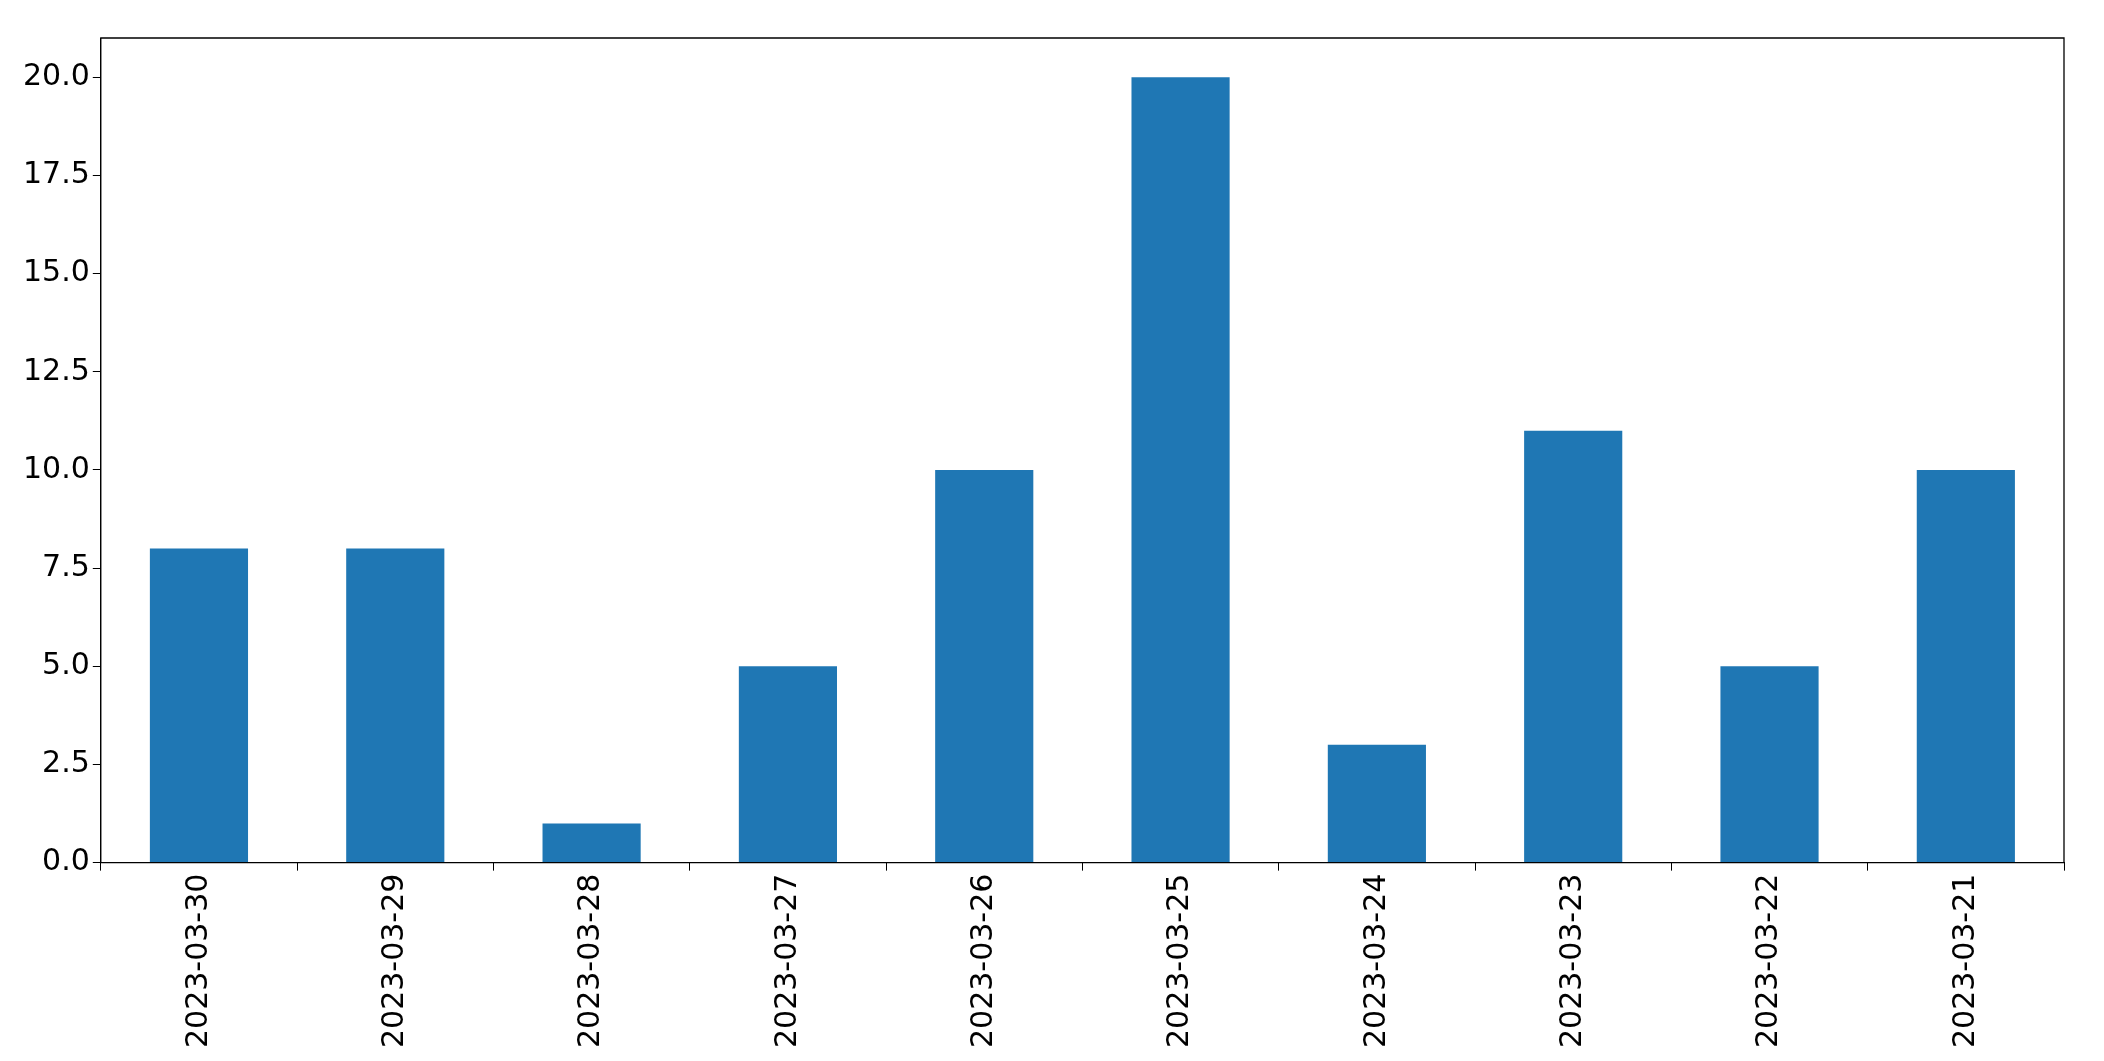 The height and width of the screenshot is (1061, 2104). What do you see at coordinates (589, 961) in the screenshot?
I see `x-tick-label: 2023-03-28` at bounding box center [589, 961].